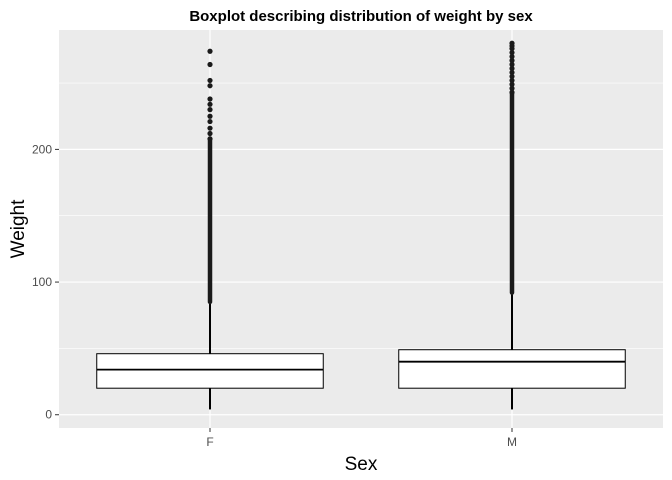  Describe the element at coordinates (209, 442) in the screenshot. I see `x-tick-label: F` at that location.